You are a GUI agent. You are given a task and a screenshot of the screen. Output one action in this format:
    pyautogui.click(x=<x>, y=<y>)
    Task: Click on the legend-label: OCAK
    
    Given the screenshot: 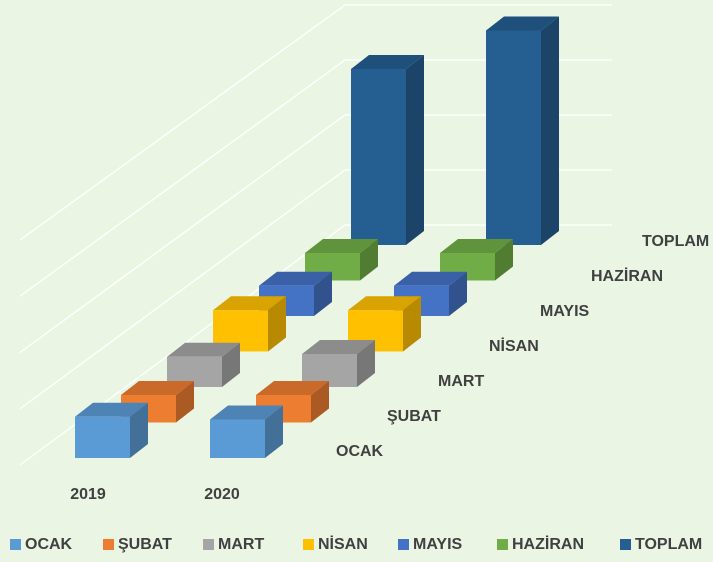 What is the action you would take?
    pyautogui.click(x=49, y=544)
    